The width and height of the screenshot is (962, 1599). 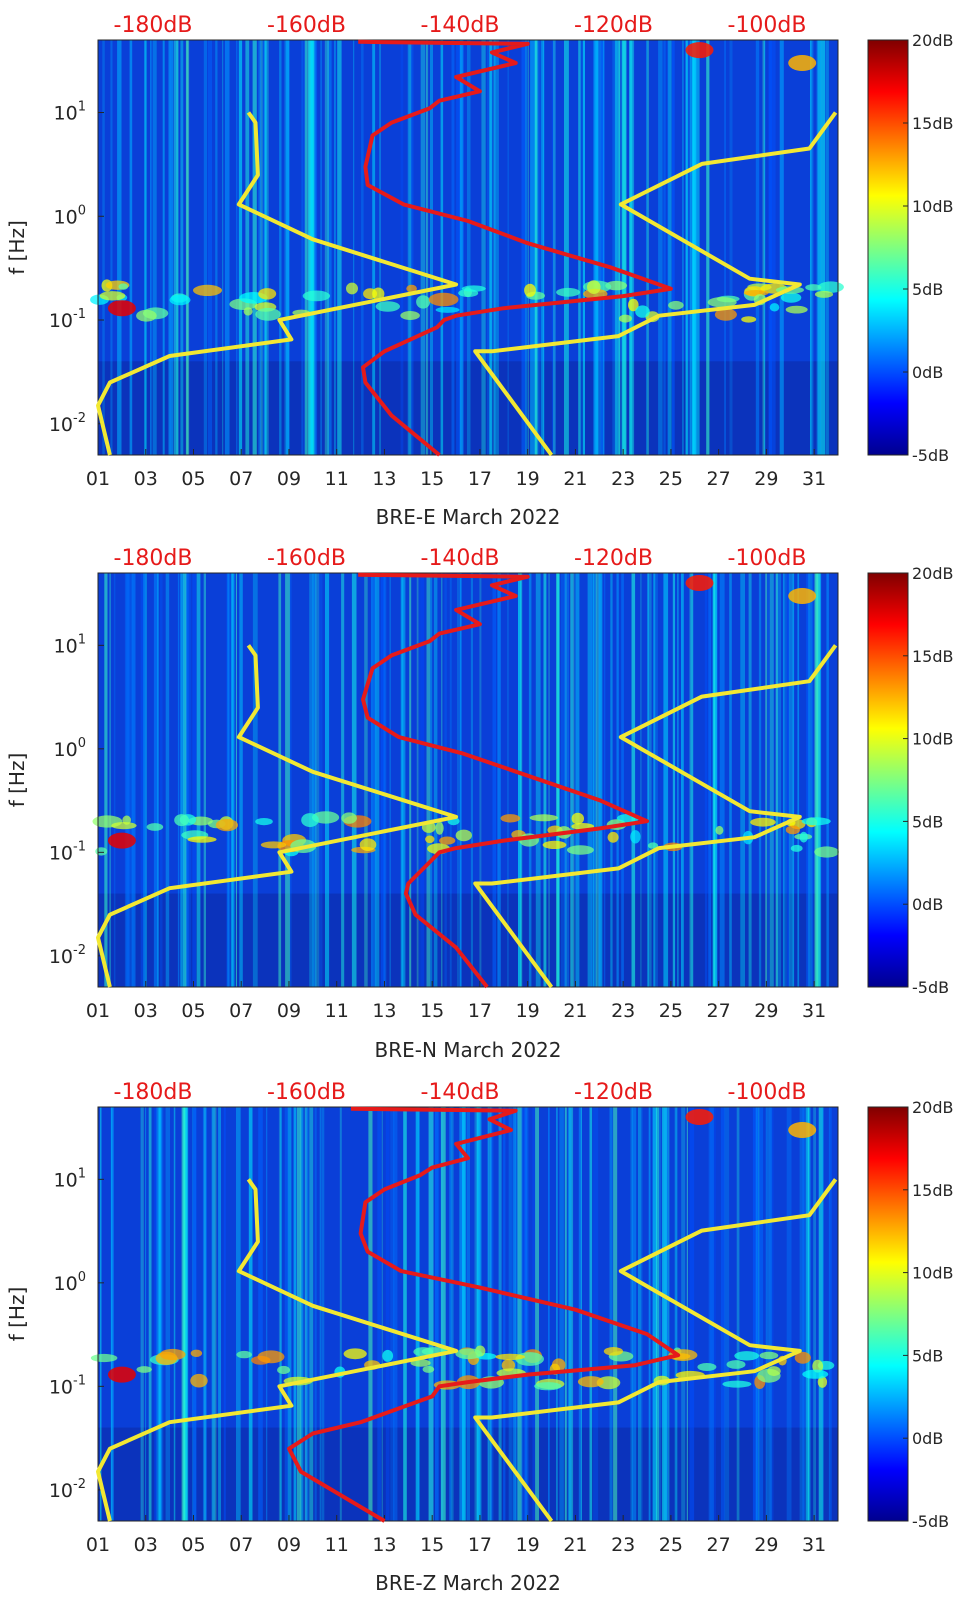 What do you see at coordinates (888, 780) in the screenshot?
I see `colorbar-gradient` at bounding box center [888, 780].